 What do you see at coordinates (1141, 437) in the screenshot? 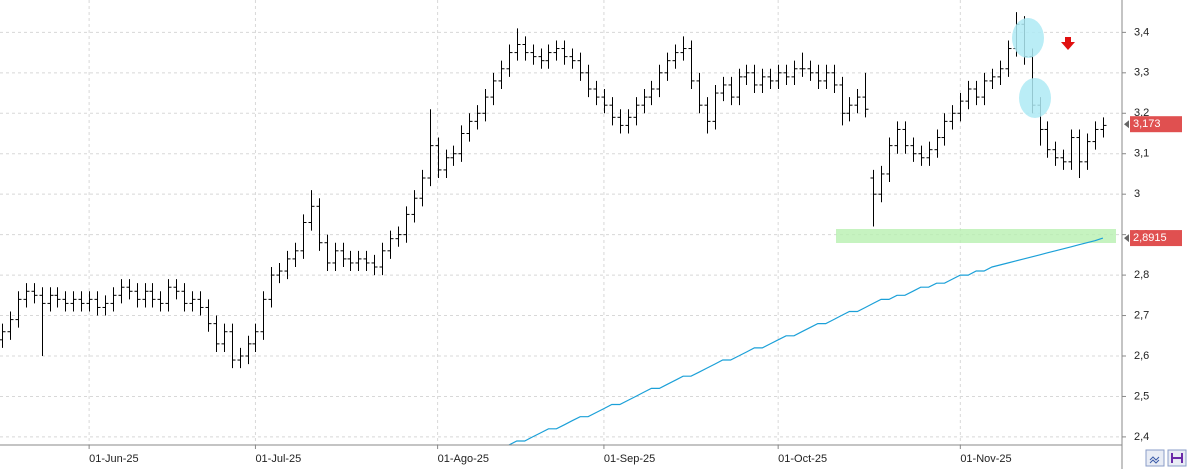
I see `y-tick-label: 2,4` at bounding box center [1141, 437].